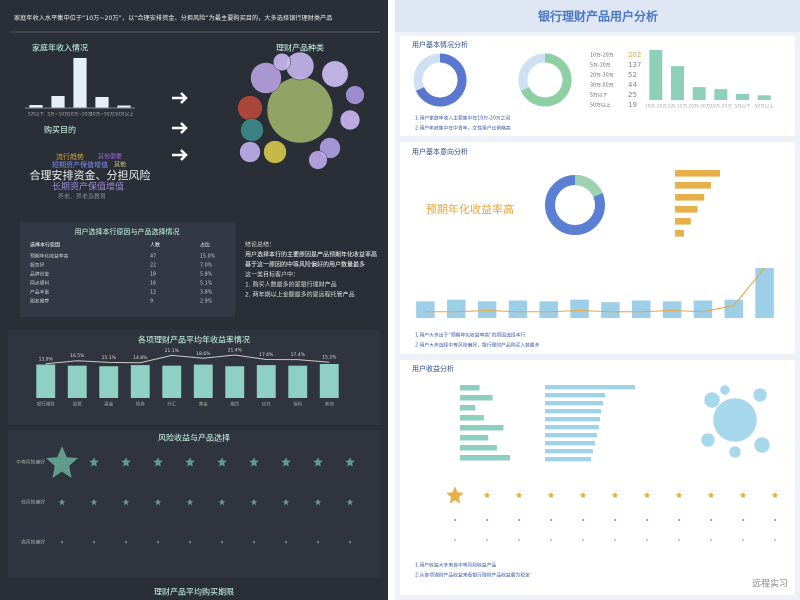 This screenshot has height=600, width=800. Describe the element at coordinates (600, 105) in the screenshot. I see `list-label: 50万以上` at that location.